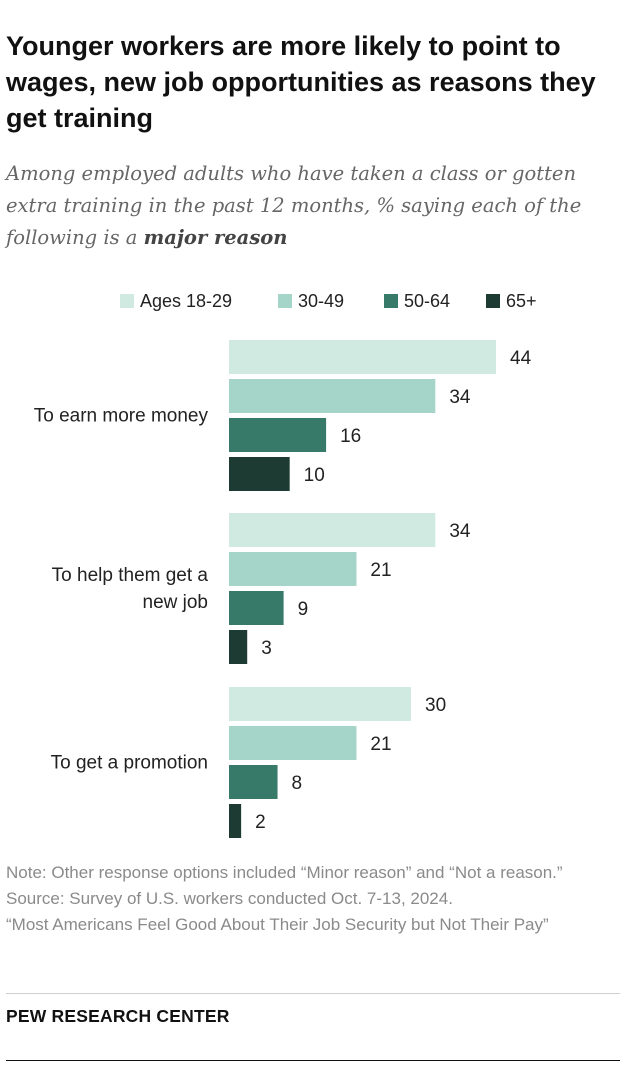  I want to click on data-label: 9, so click(303, 609).